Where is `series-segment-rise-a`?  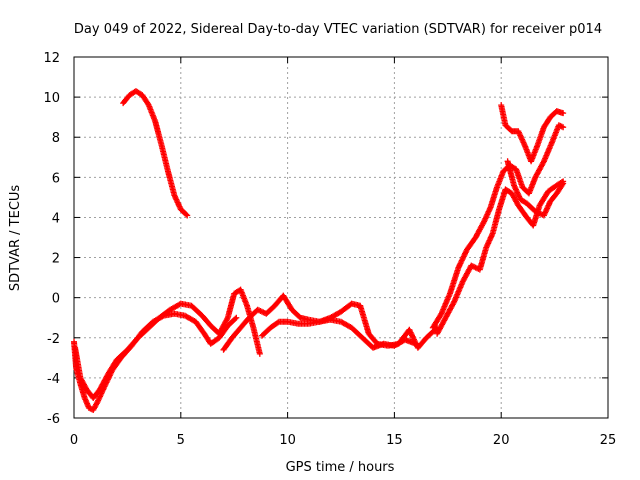
series-segment-rise-a is located at coordinates (498, 226).